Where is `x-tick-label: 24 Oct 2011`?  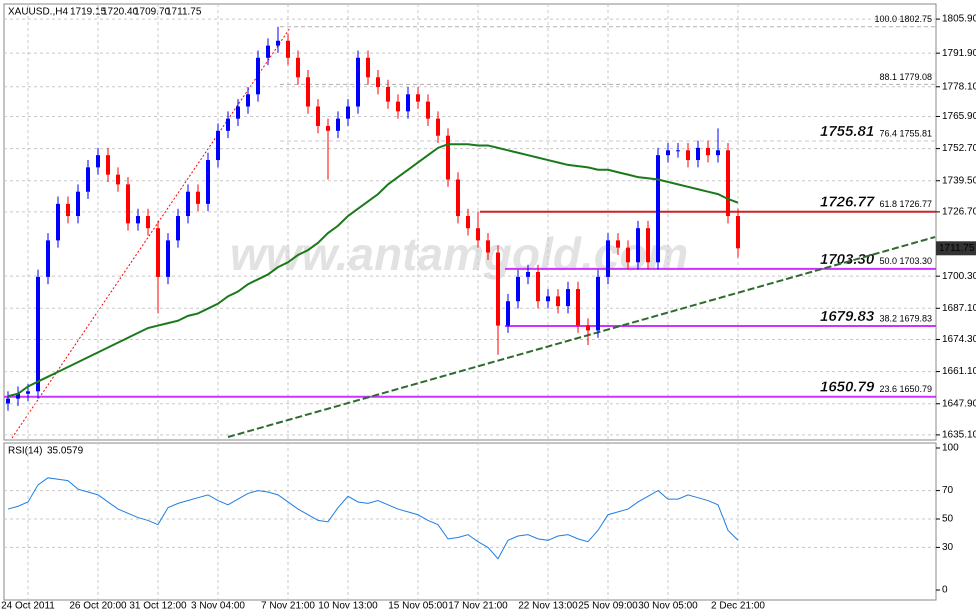
x-tick-label: 24 Oct 2011 is located at coordinates (28, 606).